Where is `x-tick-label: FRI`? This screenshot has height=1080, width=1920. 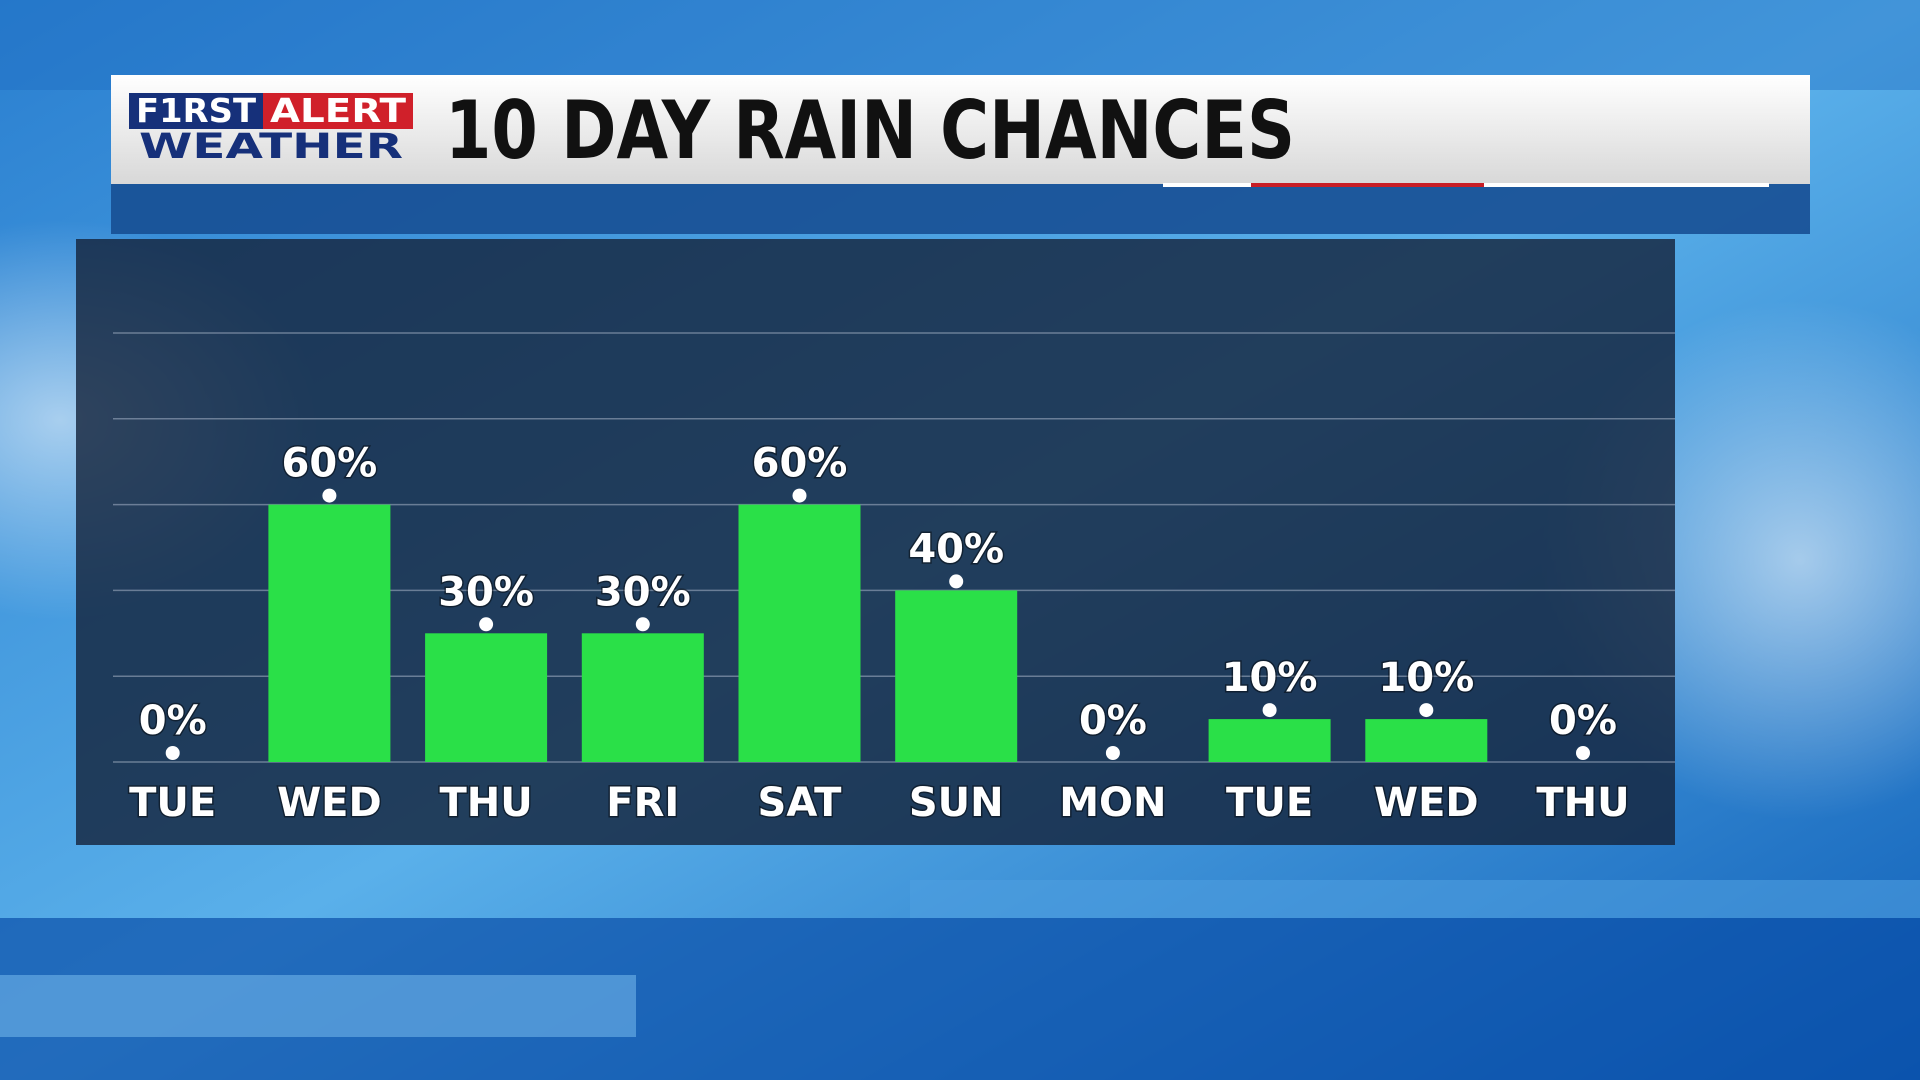
x-tick-label: FRI is located at coordinates (642, 803).